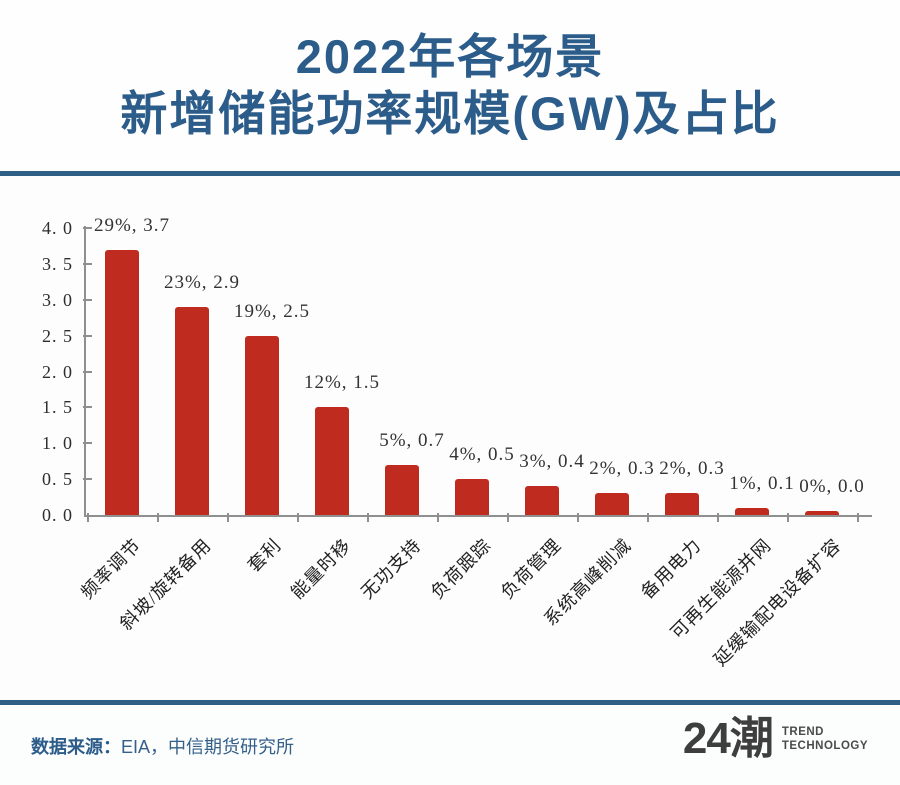 The width and height of the screenshot is (900, 785). What do you see at coordinates (57, 263) in the screenshot?
I see `y-tick-label: 3. 5` at bounding box center [57, 263].